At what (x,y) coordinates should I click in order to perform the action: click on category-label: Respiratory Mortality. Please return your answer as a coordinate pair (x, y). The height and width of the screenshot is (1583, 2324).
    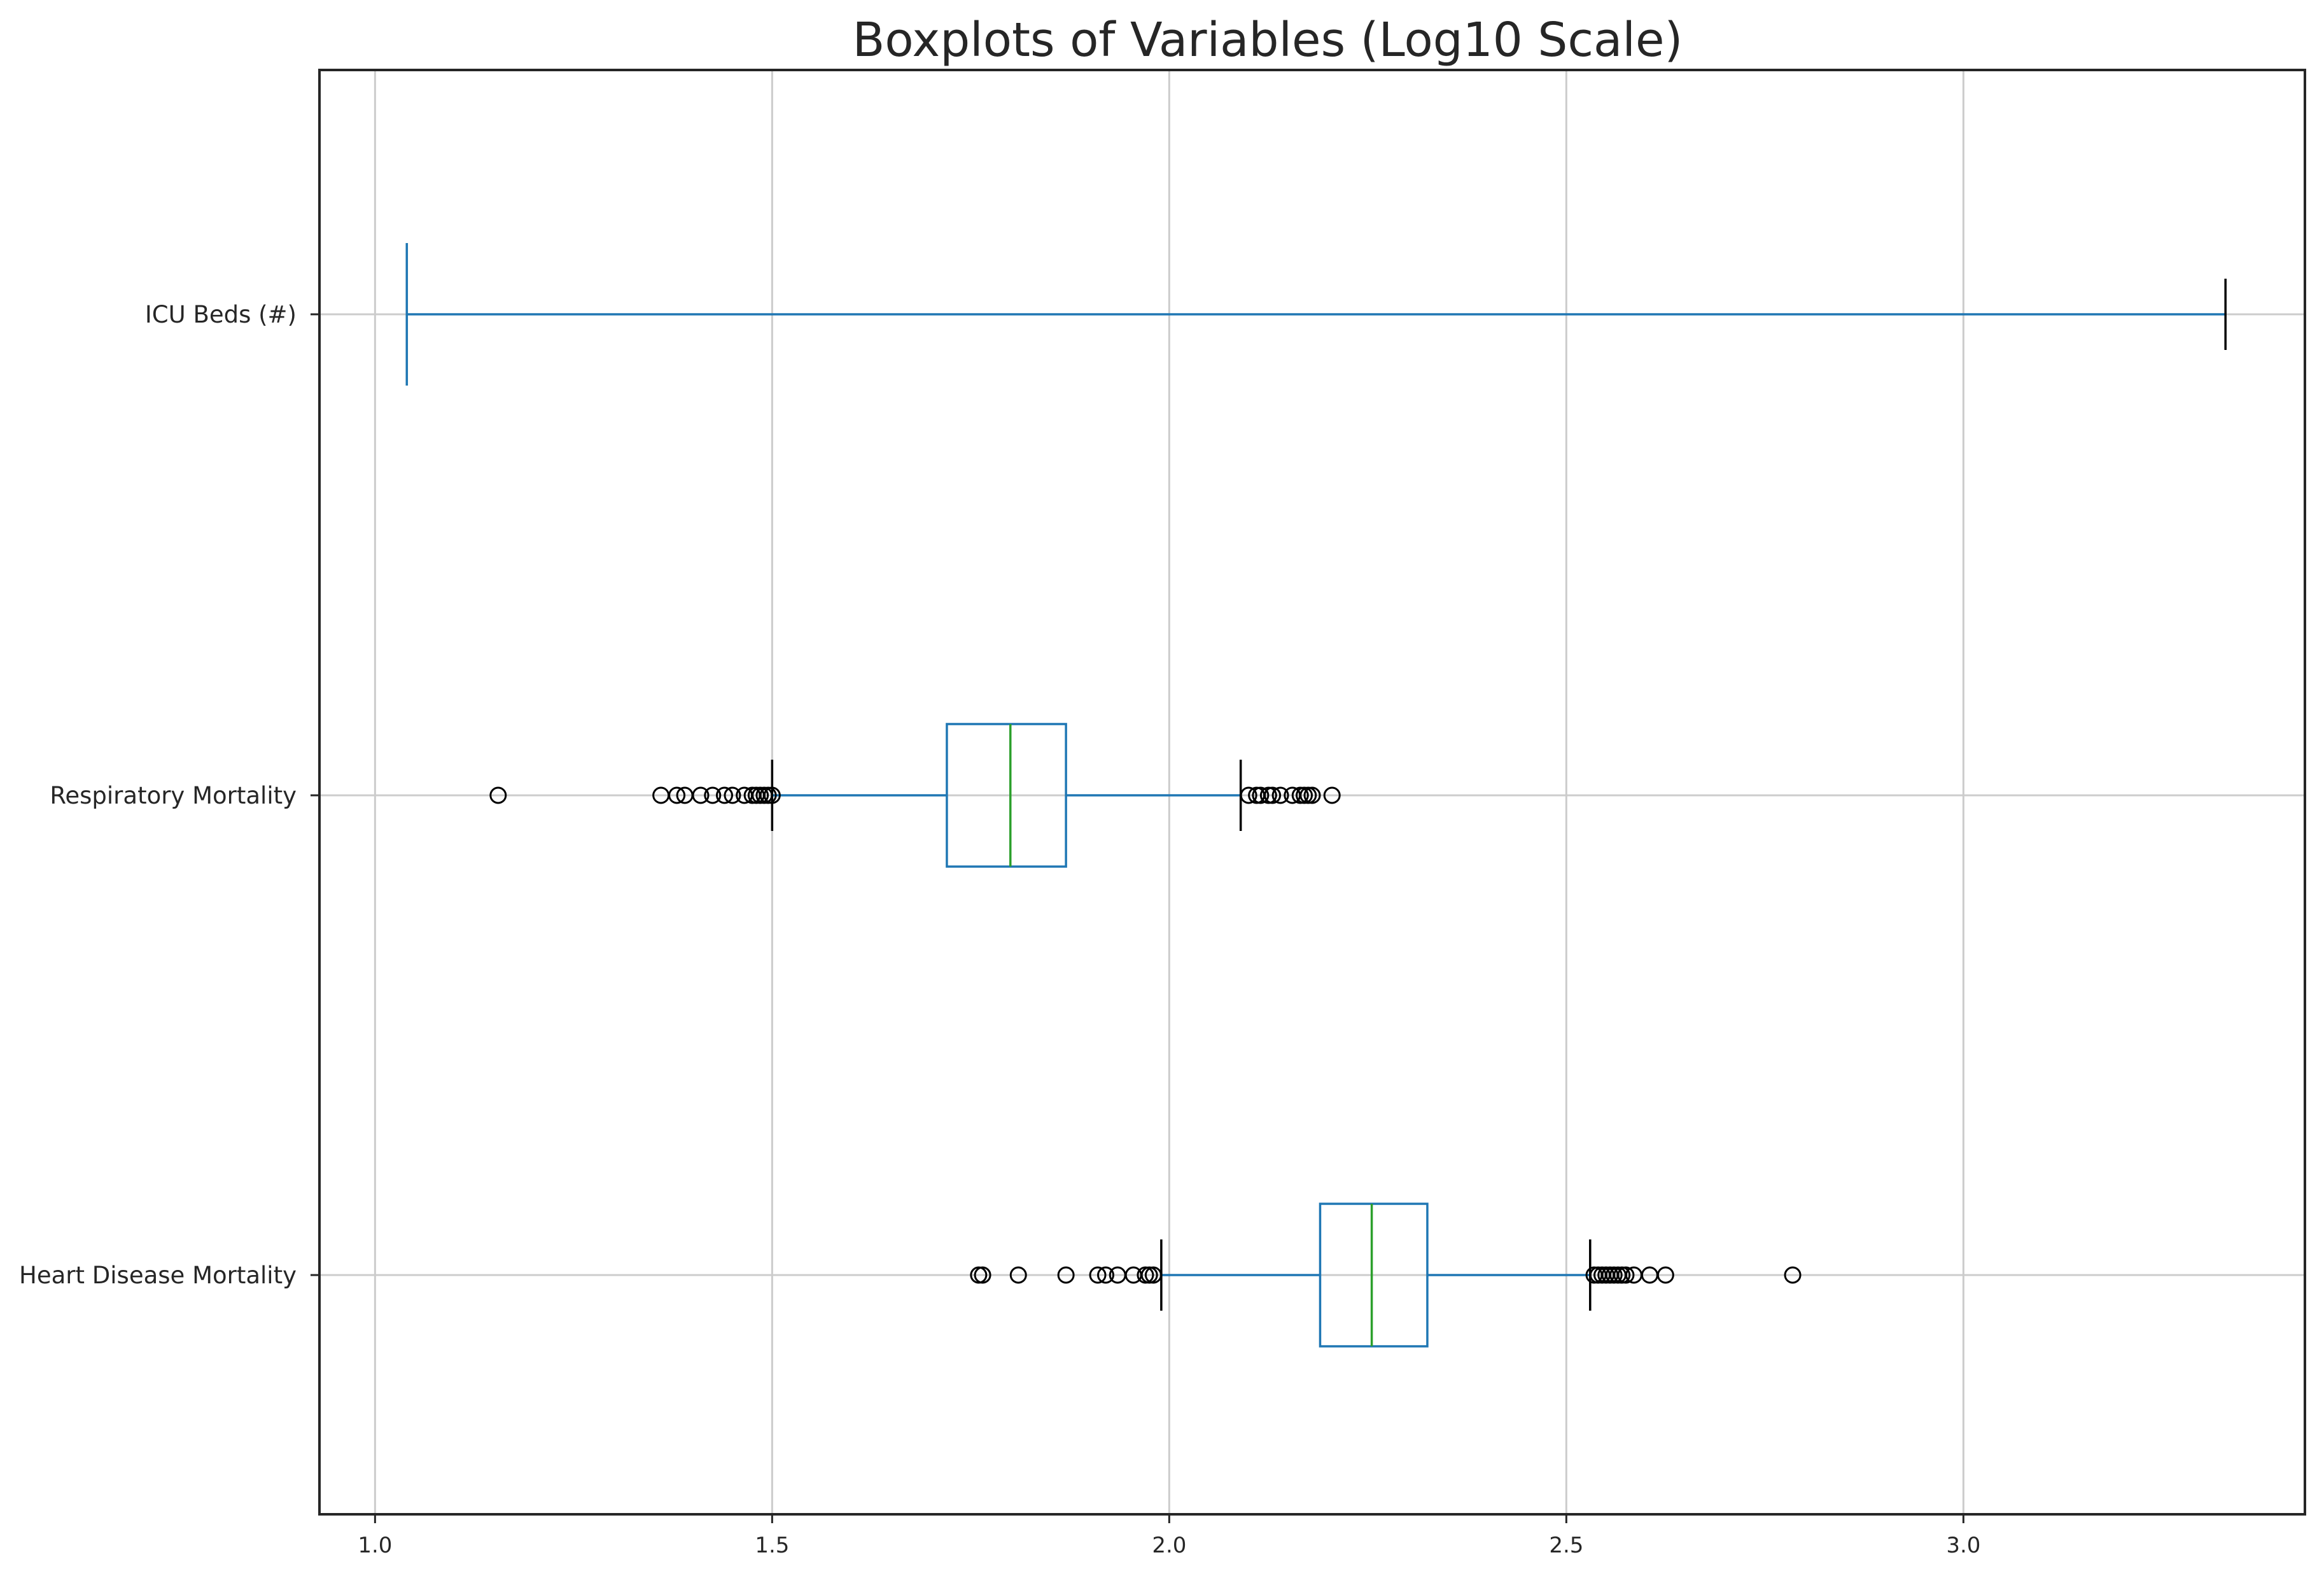
    Looking at the image, I should click on (173, 795).